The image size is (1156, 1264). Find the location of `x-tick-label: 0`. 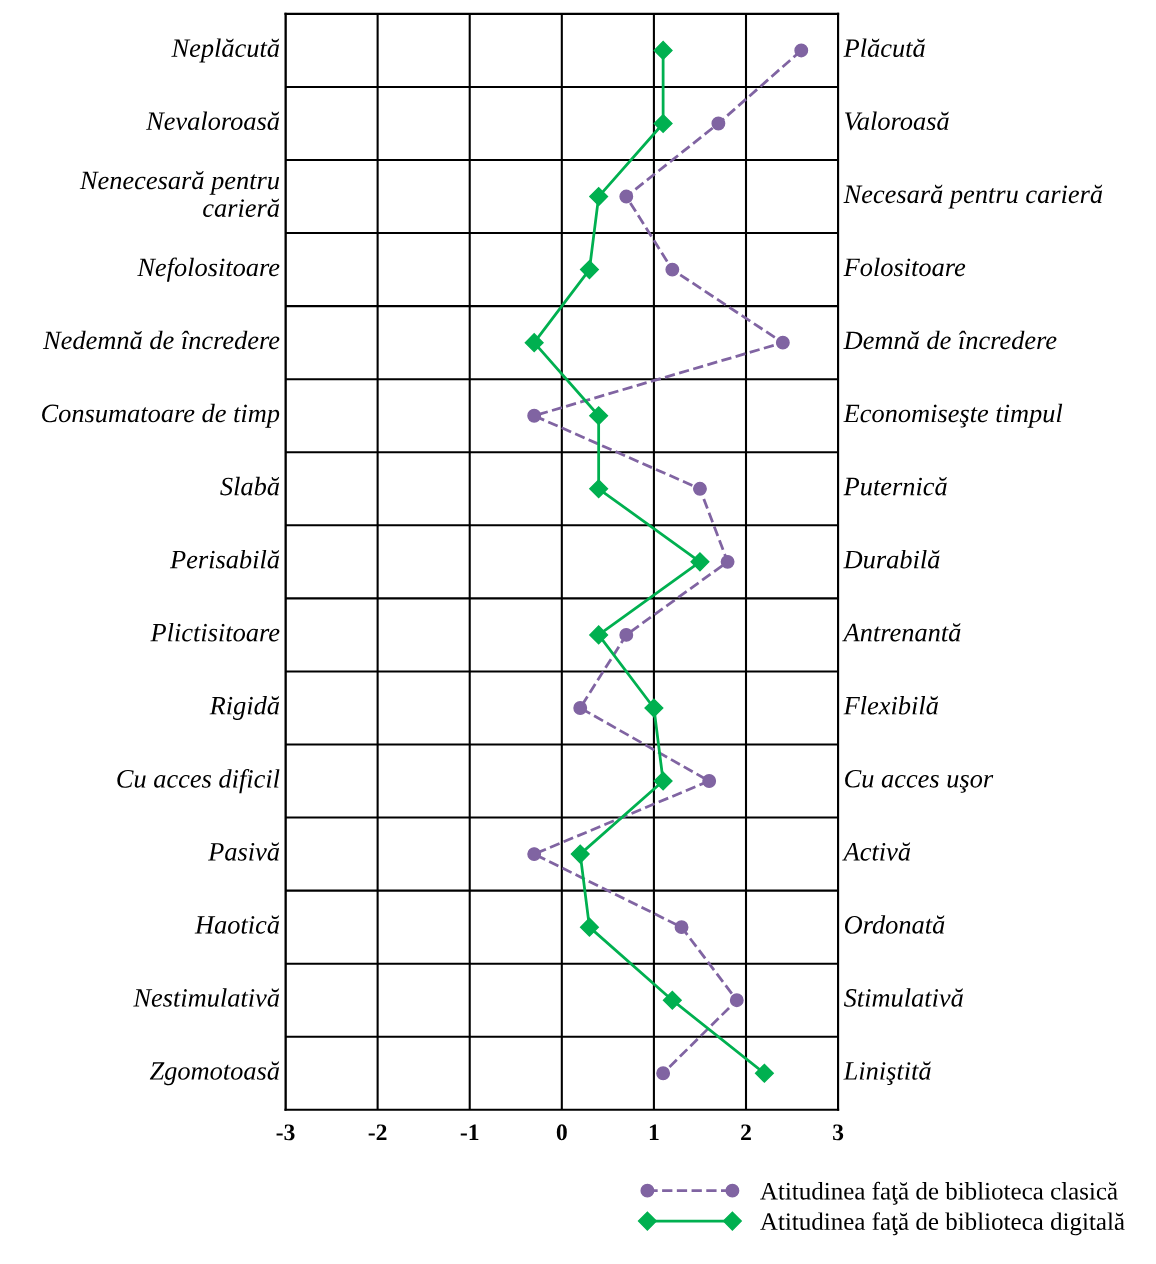

x-tick-label: 0 is located at coordinates (561, 1132).